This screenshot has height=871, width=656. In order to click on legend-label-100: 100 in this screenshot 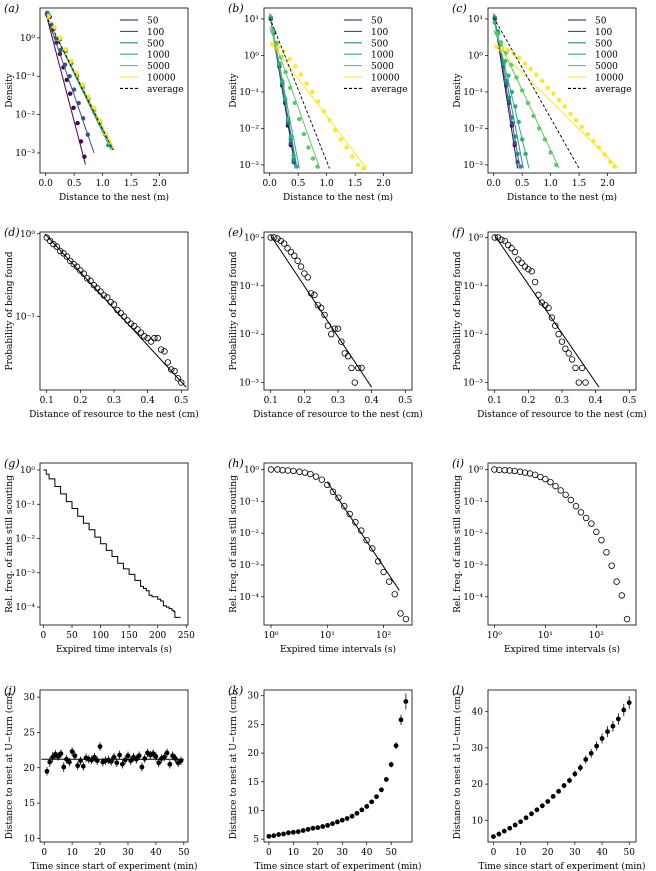, I will do `click(603, 33)`.